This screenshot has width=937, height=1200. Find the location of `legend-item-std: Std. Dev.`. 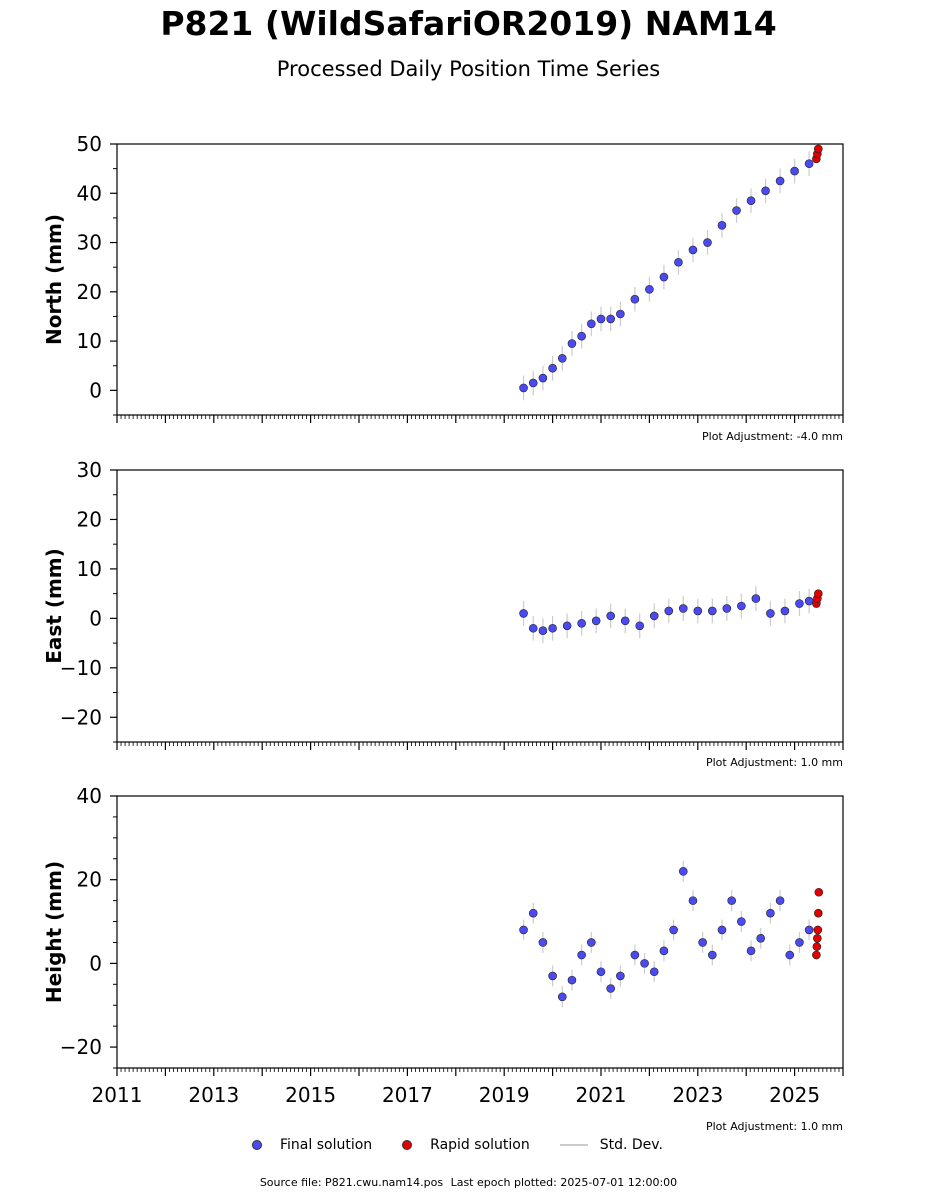

legend-item-std: Std. Dev. is located at coordinates (611, 1145).